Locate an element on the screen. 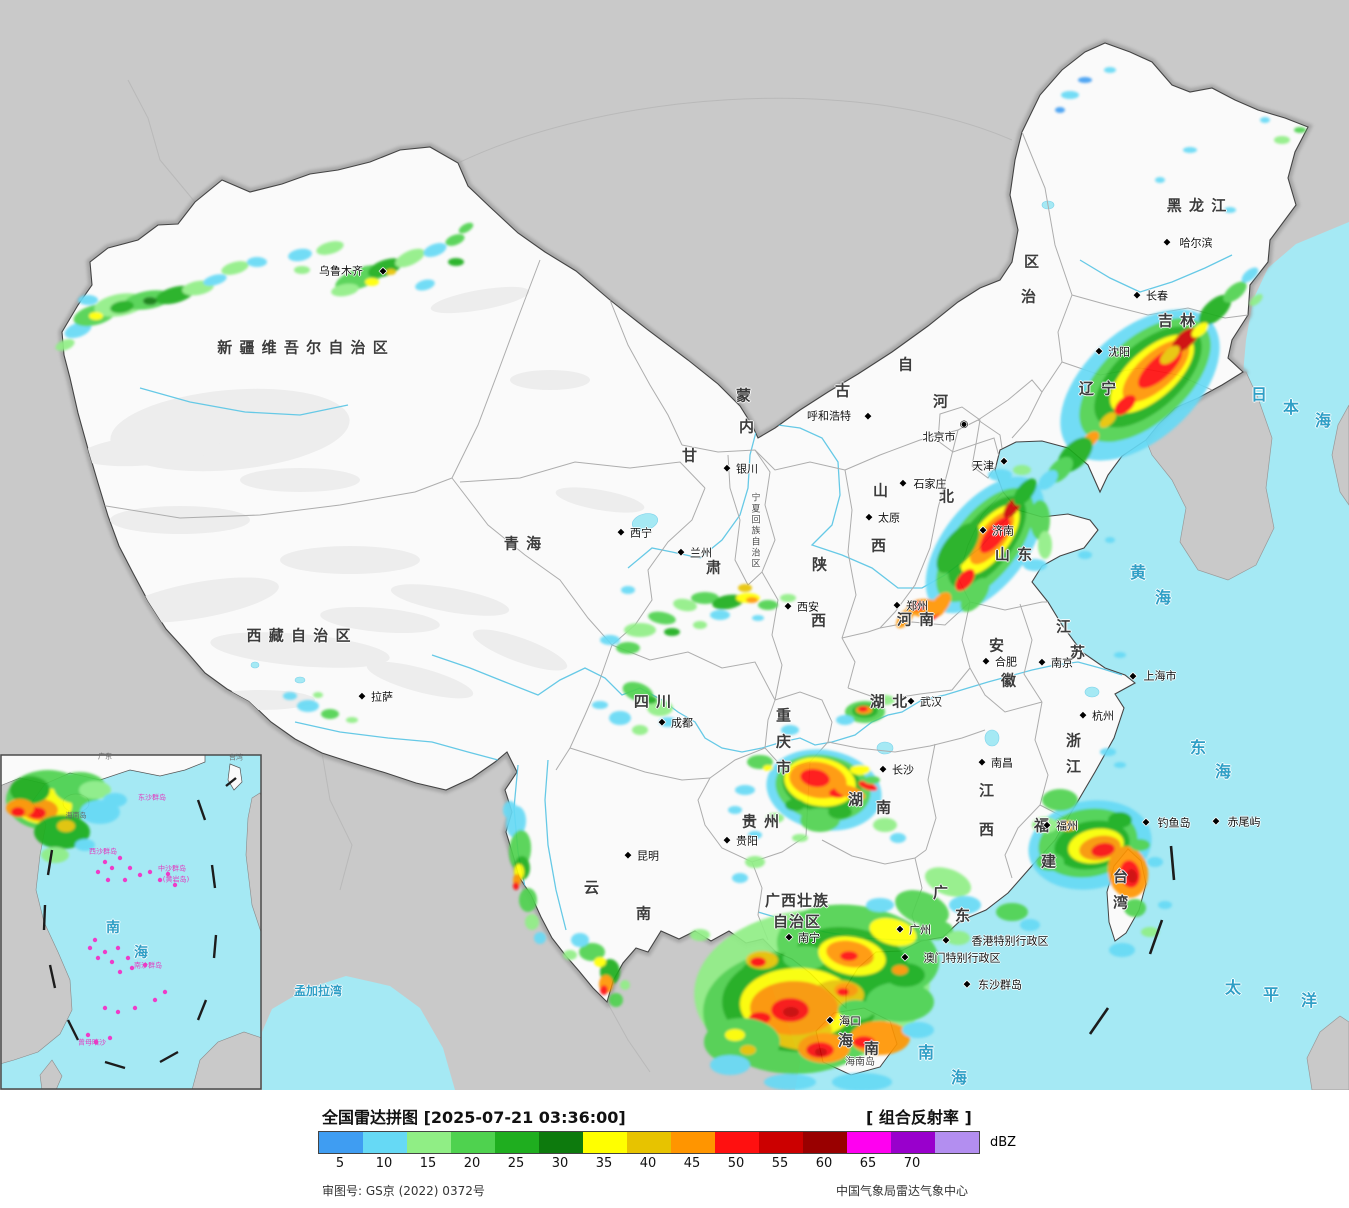  yangtze-river is located at coordinates (777, 703).